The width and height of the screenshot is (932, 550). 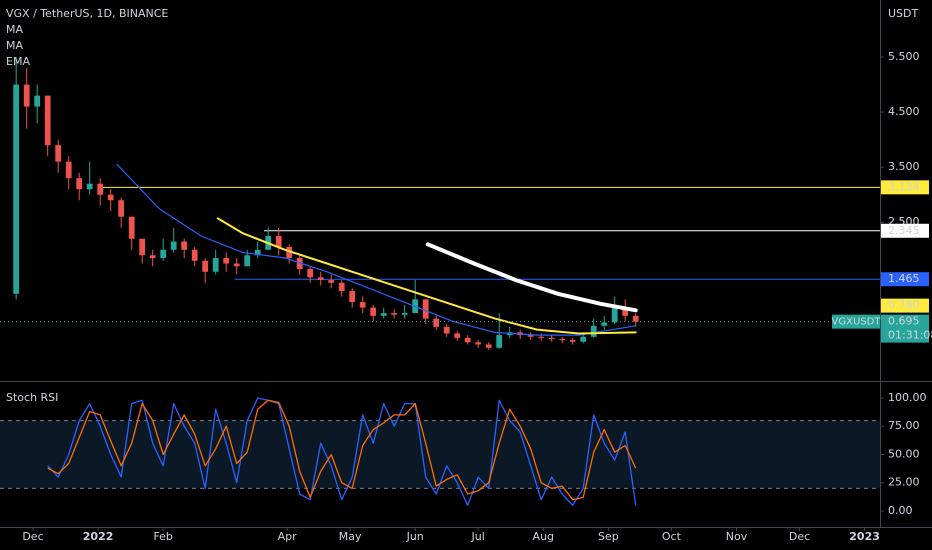 What do you see at coordinates (87, 13) in the screenshot?
I see `chart-title: VGX / TetherUS, 1D, BINANCE` at bounding box center [87, 13].